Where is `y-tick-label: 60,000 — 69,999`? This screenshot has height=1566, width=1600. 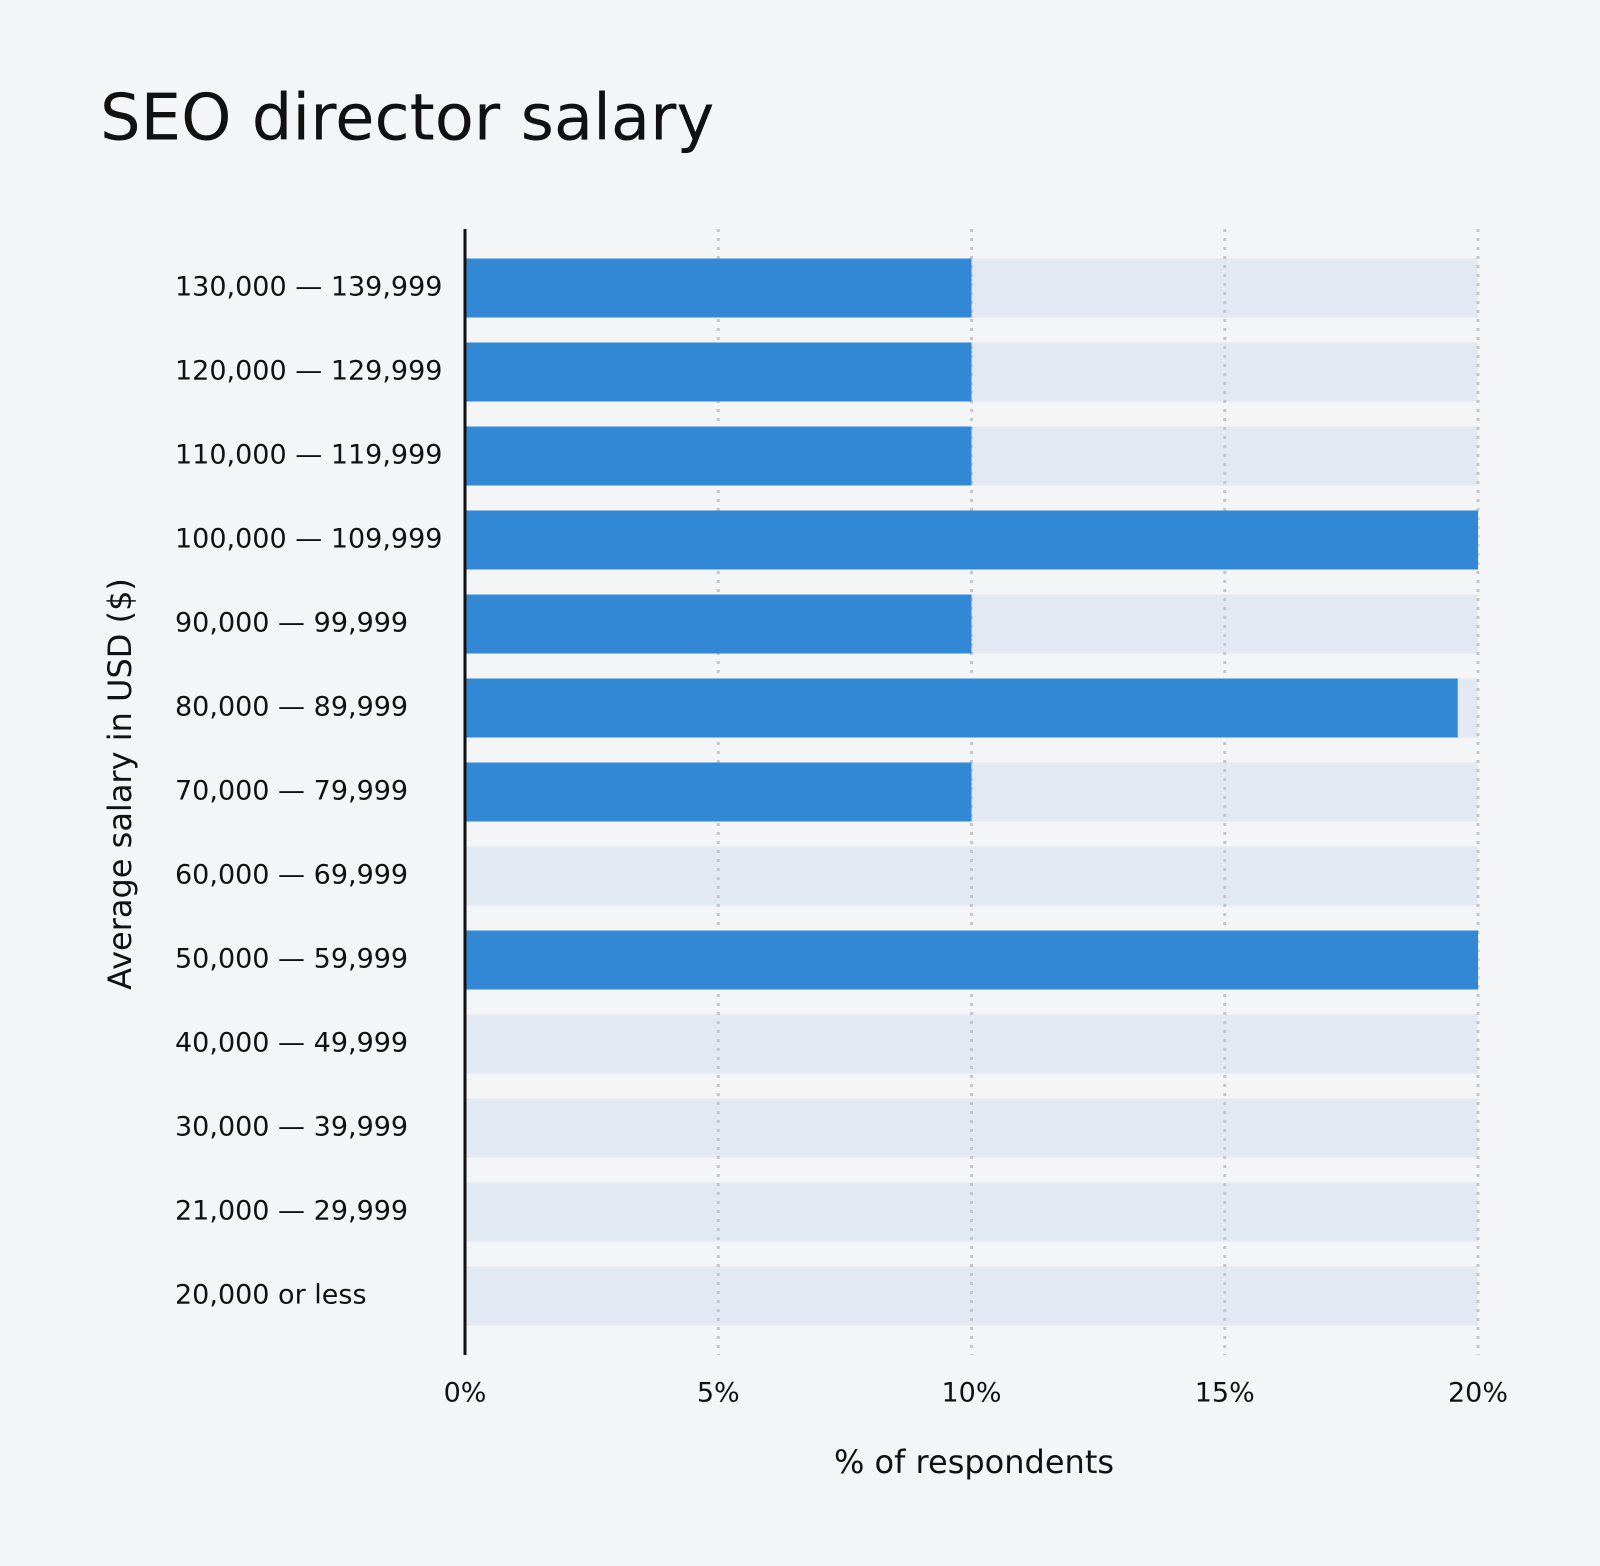
y-tick-label: 60,000 — 69,999 is located at coordinates (291, 875).